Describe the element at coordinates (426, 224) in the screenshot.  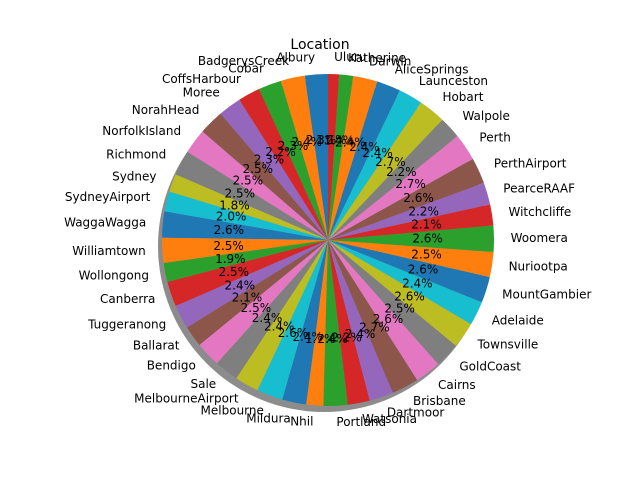
I see `percent-label: 2.1%` at that location.